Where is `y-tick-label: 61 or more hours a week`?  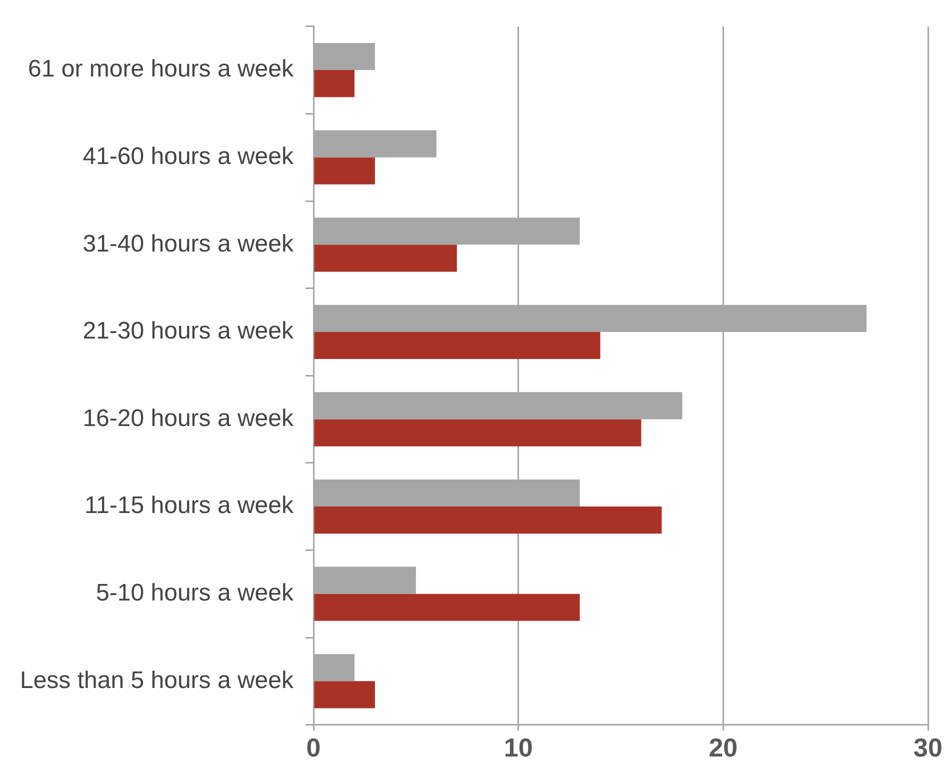
y-tick-label: 61 or more hours a week is located at coordinates (161, 69).